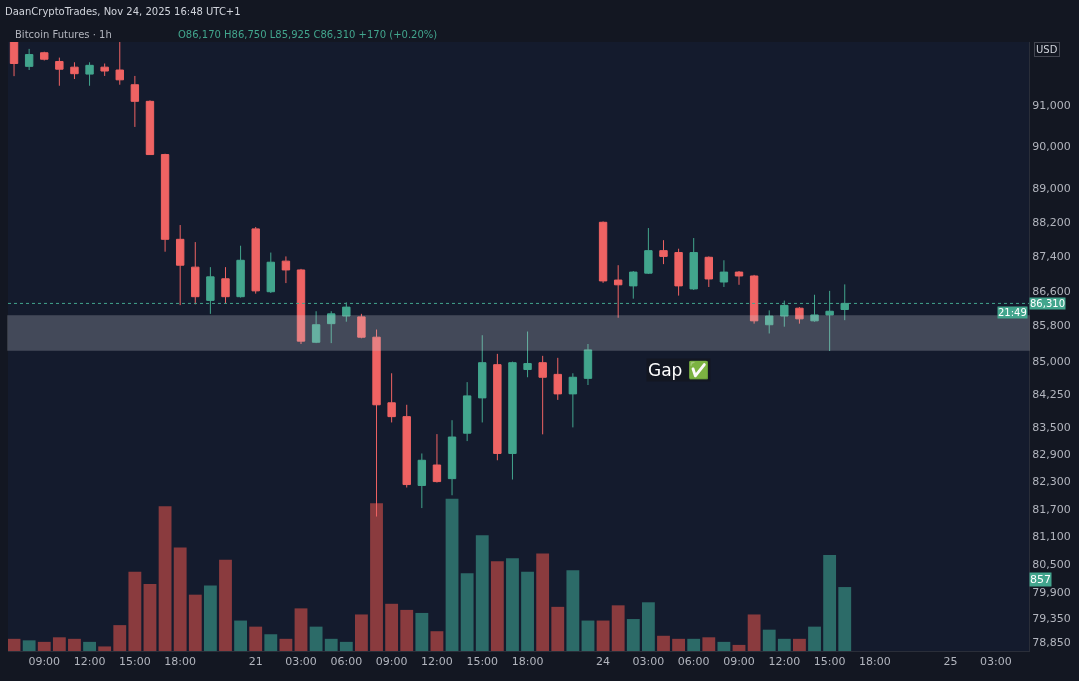 Image resolution: width=1079 pixels, height=681 pixels. What do you see at coordinates (1012, 312) in the screenshot?
I see `annotation: 21:49` at bounding box center [1012, 312].